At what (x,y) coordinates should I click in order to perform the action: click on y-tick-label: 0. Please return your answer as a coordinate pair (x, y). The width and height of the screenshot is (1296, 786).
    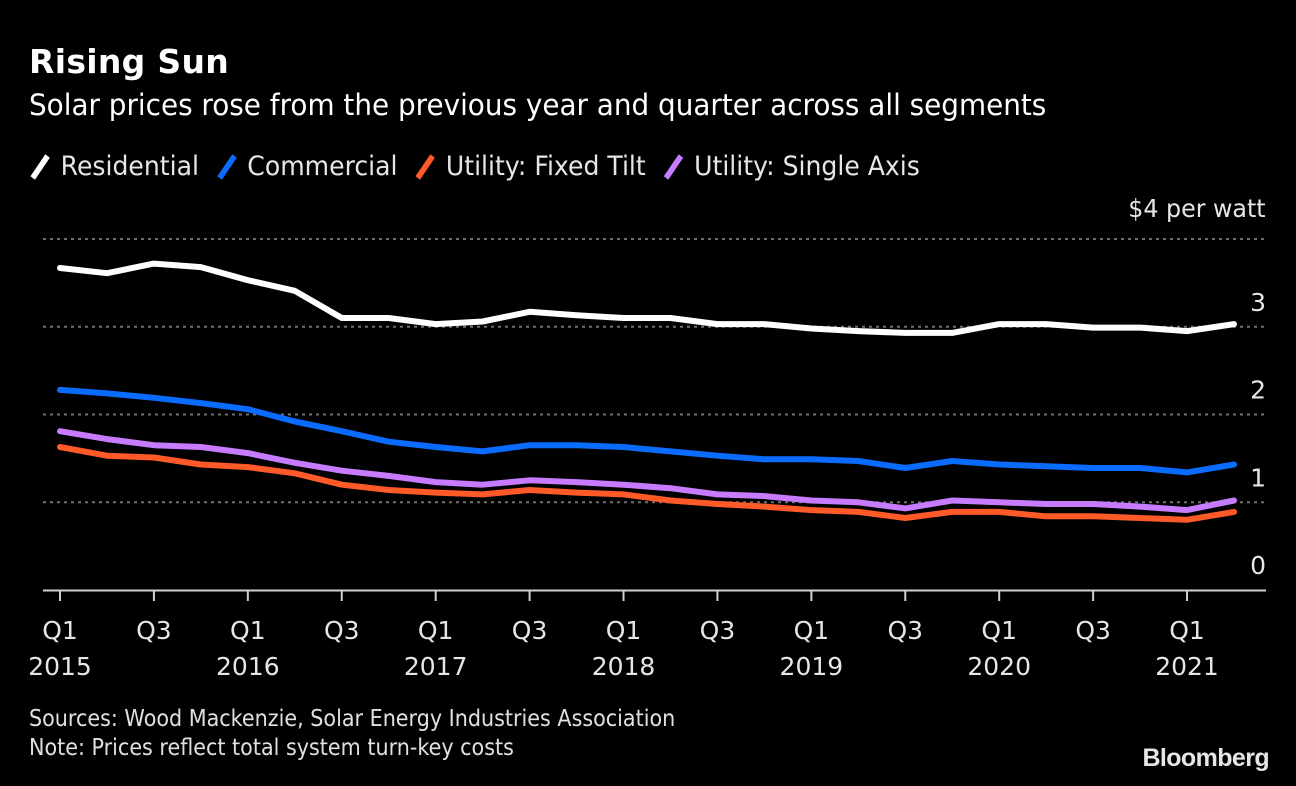
    Looking at the image, I should click on (1258, 565).